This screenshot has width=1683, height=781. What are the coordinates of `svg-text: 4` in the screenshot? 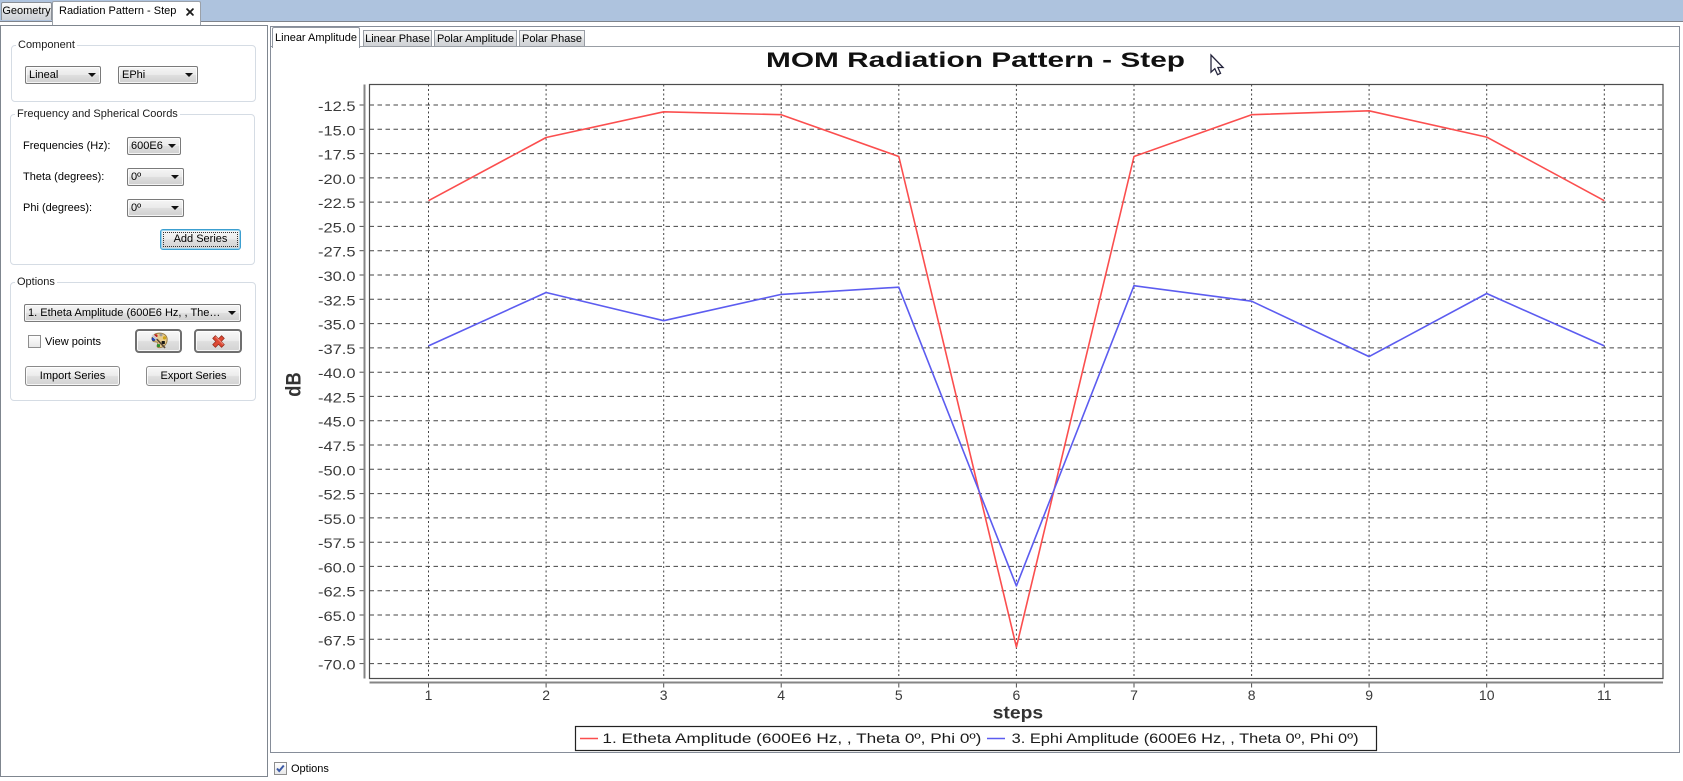 It's located at (781, 695).